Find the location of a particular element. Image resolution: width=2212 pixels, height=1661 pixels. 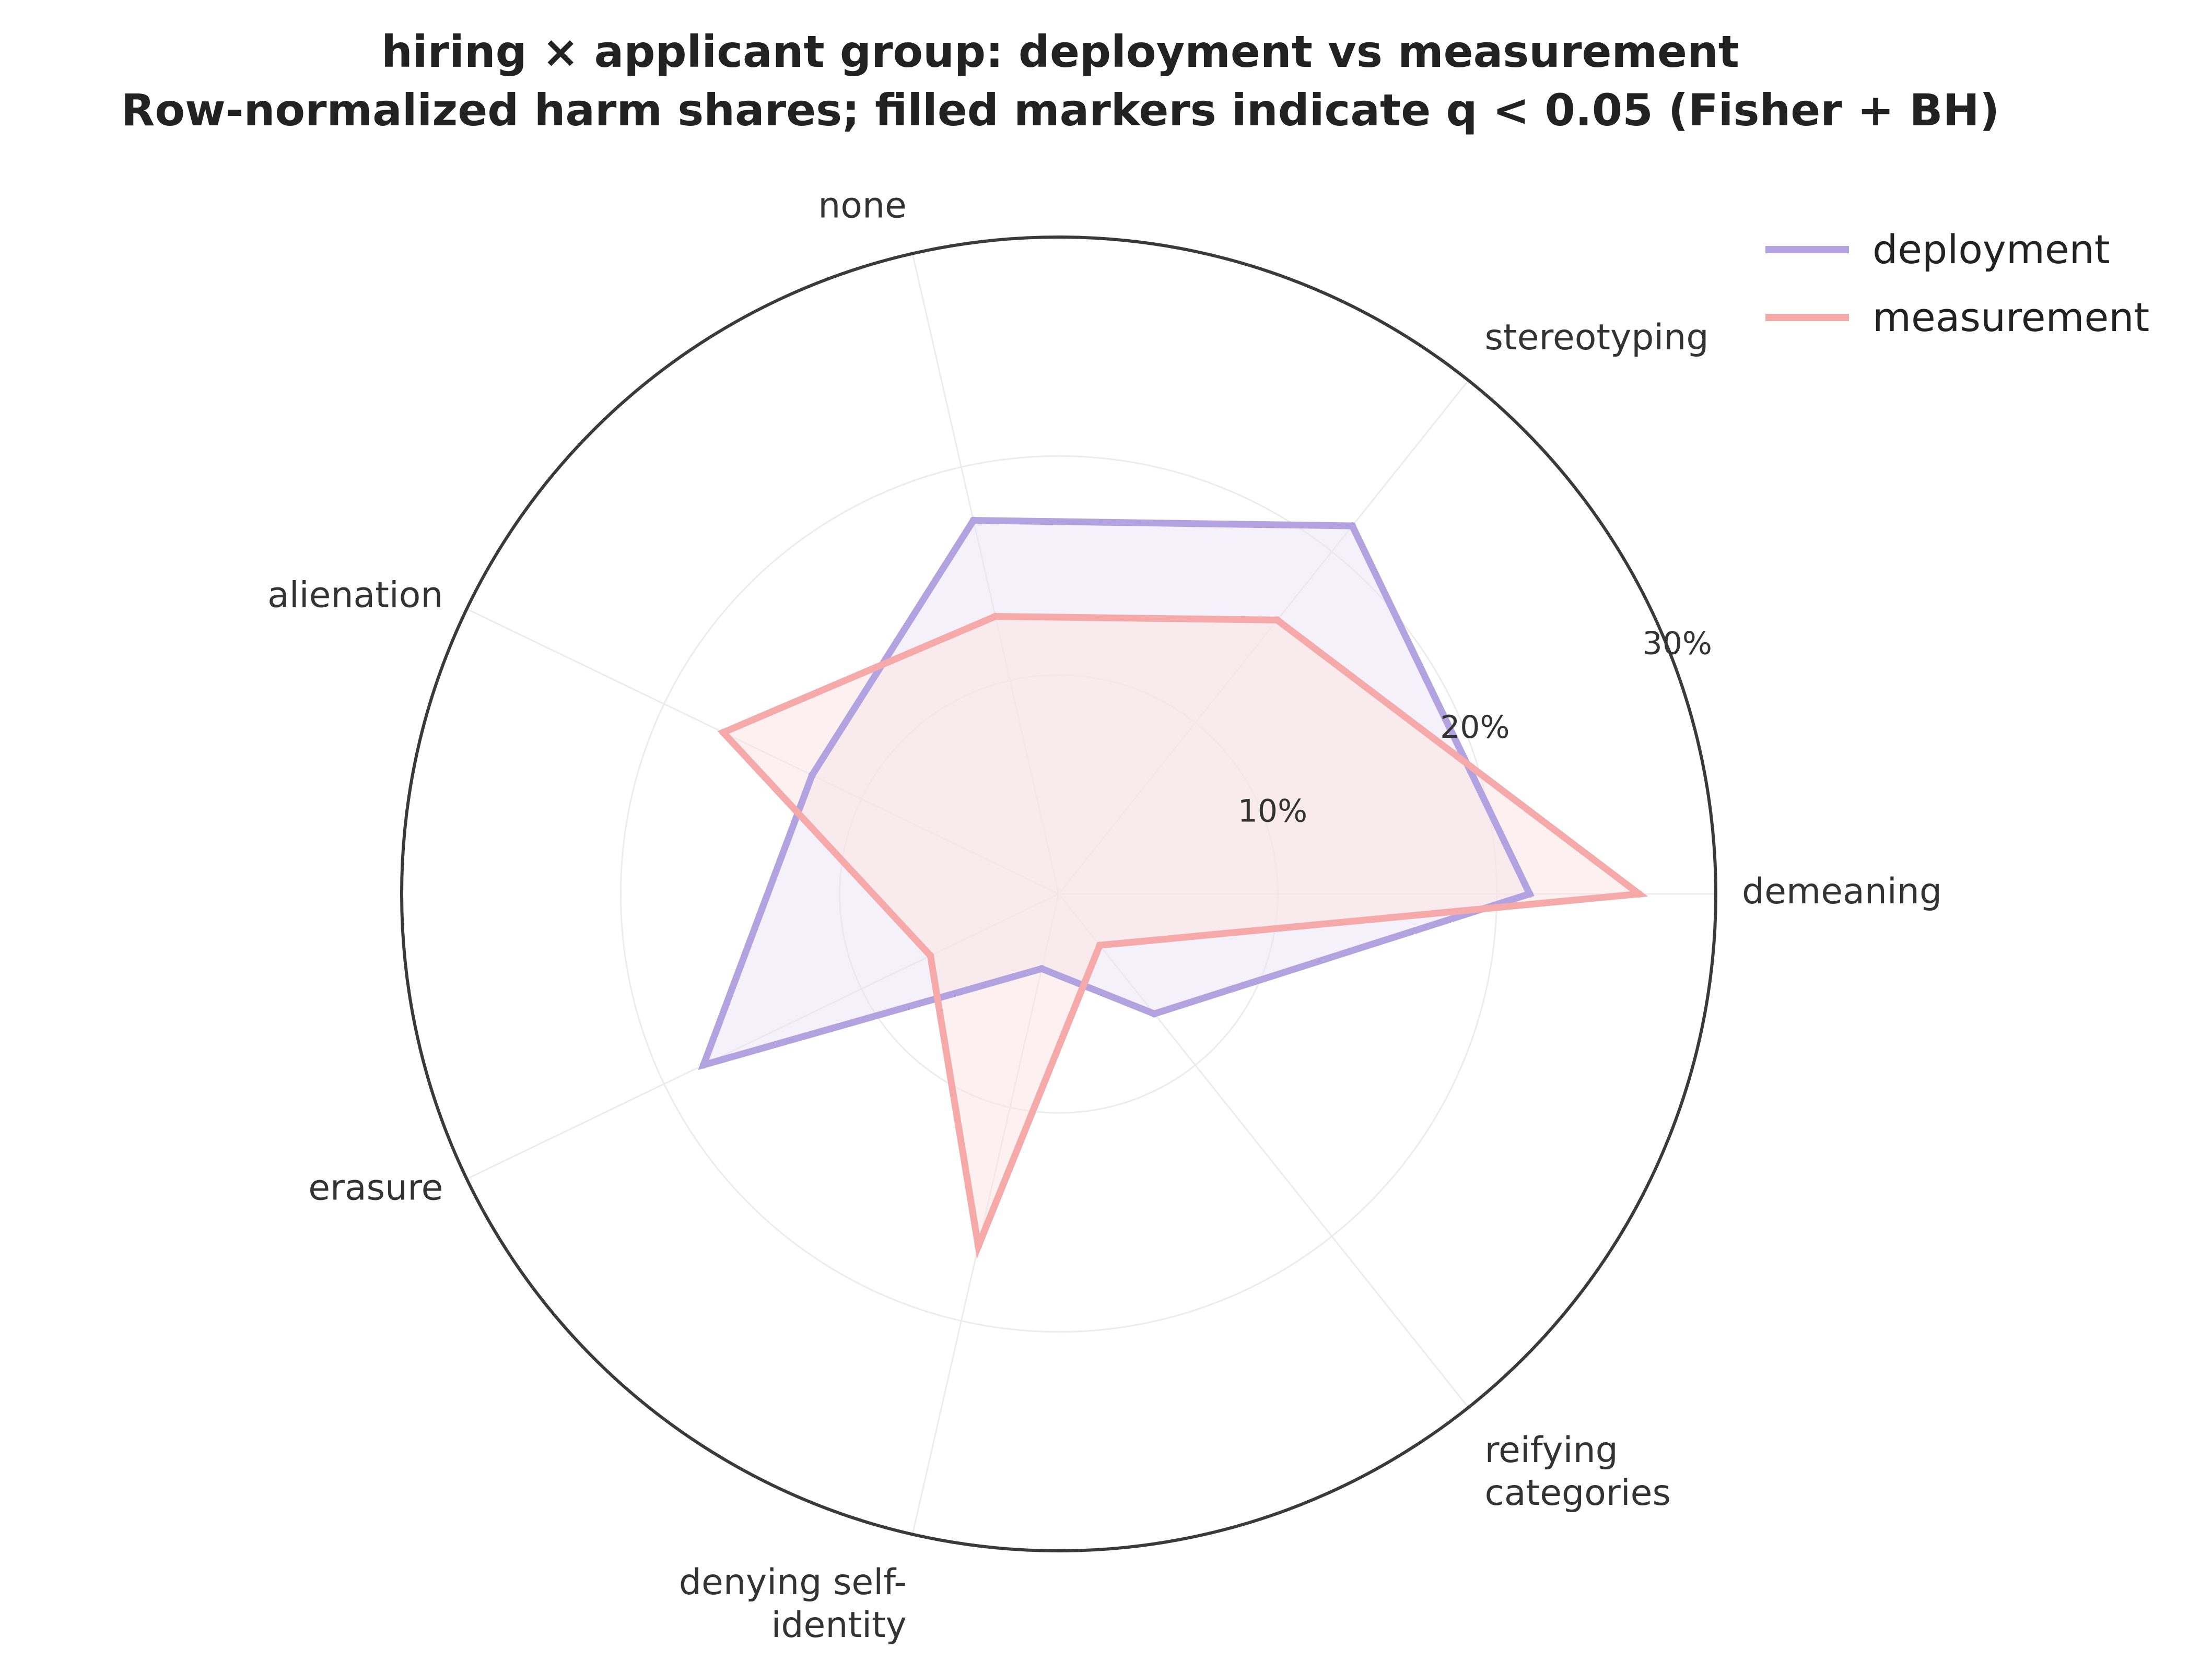

data-point-deployment-stereotyping is located at coordinates (1352, 526).